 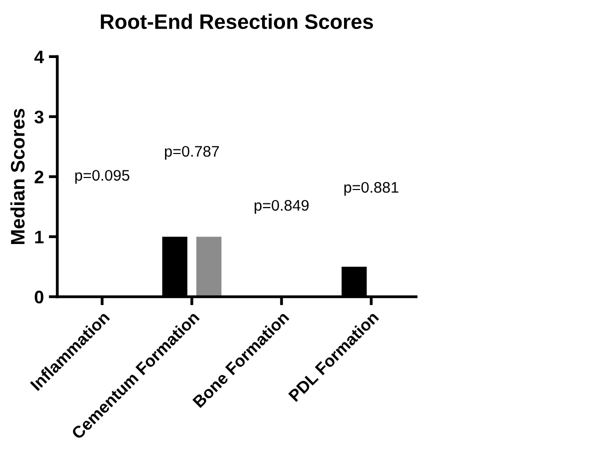 I want to click on y-tick-label: 2, so click(x=39, y=177).